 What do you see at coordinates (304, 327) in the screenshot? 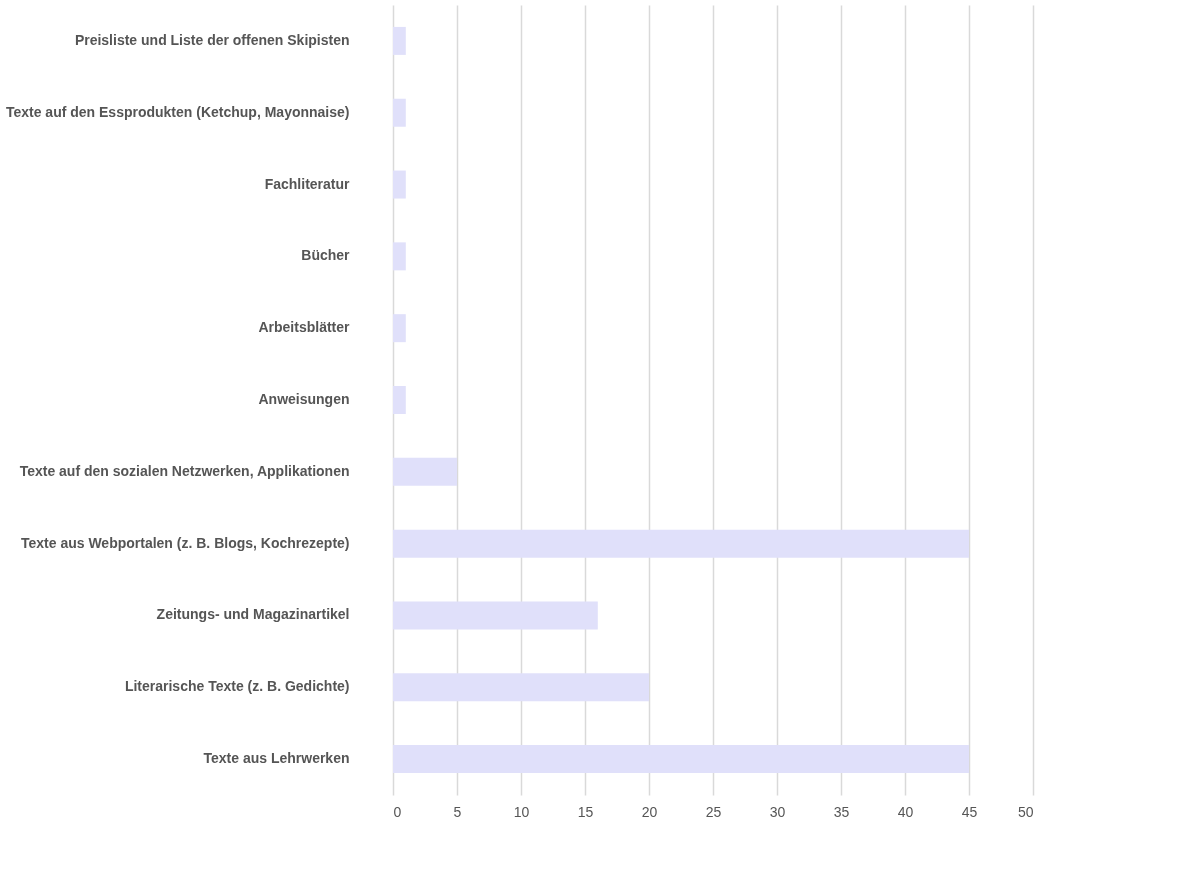
I see `y-tick-label: Arbeitsblätter` at bounding box center [304, 327].